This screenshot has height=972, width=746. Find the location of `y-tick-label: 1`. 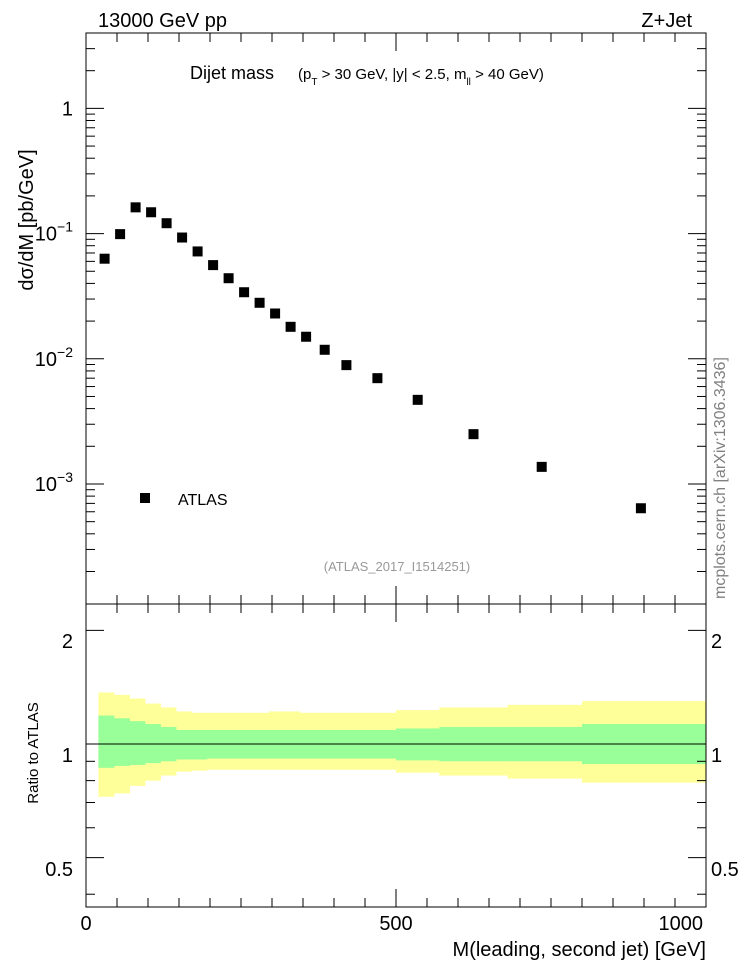

y-tick-label: 1 is located at coordinates (67, 109).